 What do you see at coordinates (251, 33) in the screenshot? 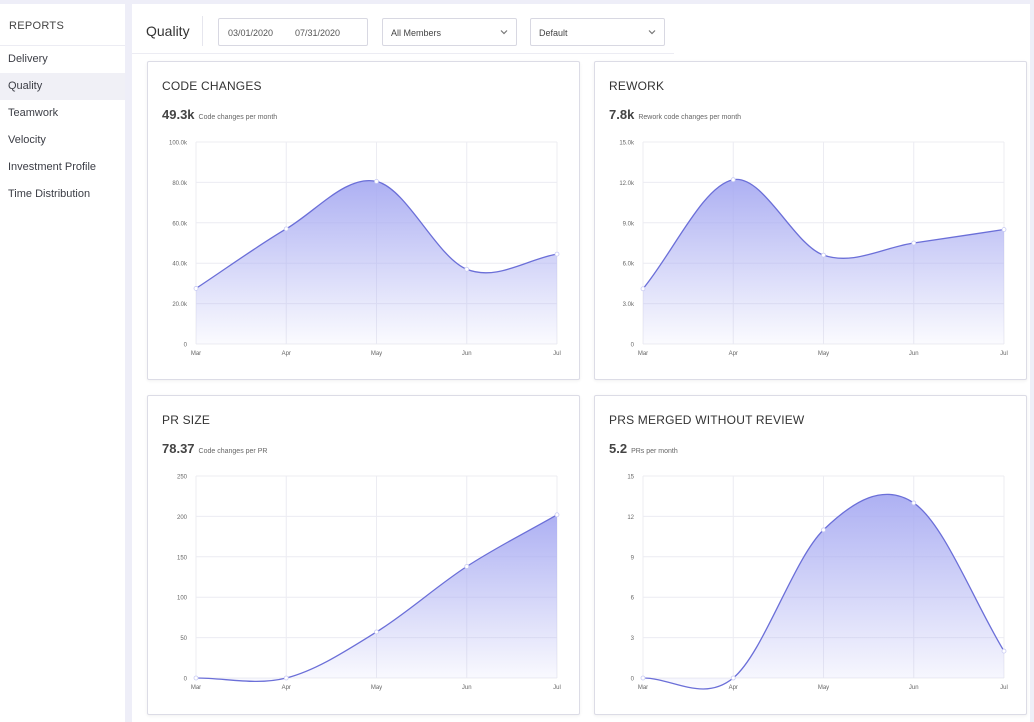
I see `date-start: 03/01/2020` at bounding box center [251, 33].